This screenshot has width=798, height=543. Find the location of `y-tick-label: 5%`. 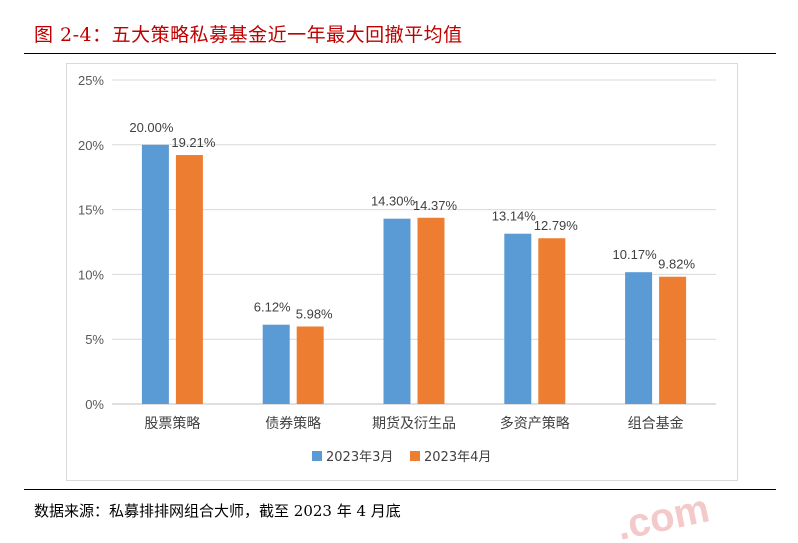

y-tick-label: 5% is located at coordinates (94, 339).